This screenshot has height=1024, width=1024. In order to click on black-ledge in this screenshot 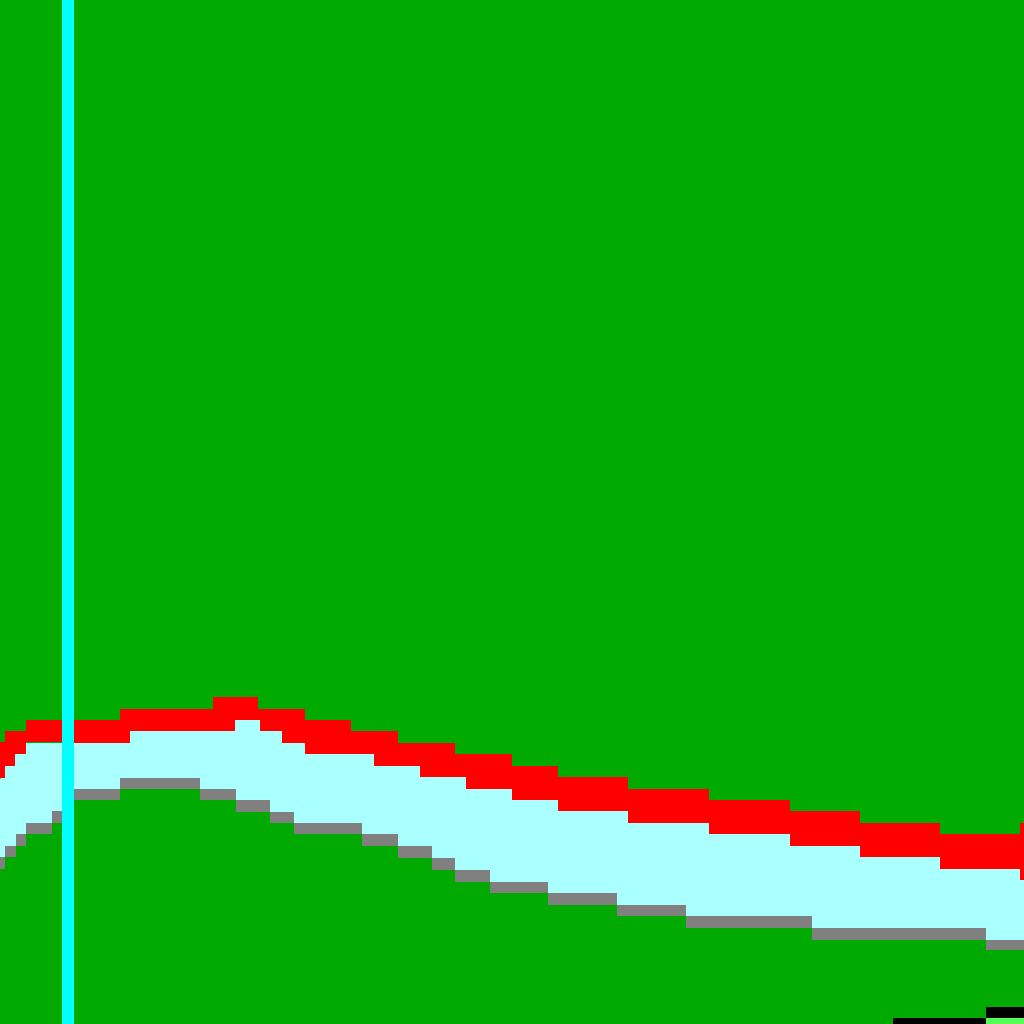, I will do `click(958, 1015)`.